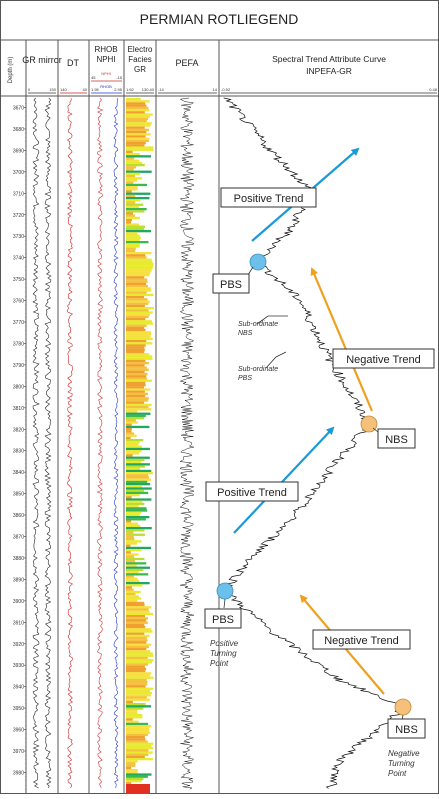 Image resolution: width=439 pixels, height=799 pixels. I want to click on ef-track-label-2: Facies, so click(140, 59).